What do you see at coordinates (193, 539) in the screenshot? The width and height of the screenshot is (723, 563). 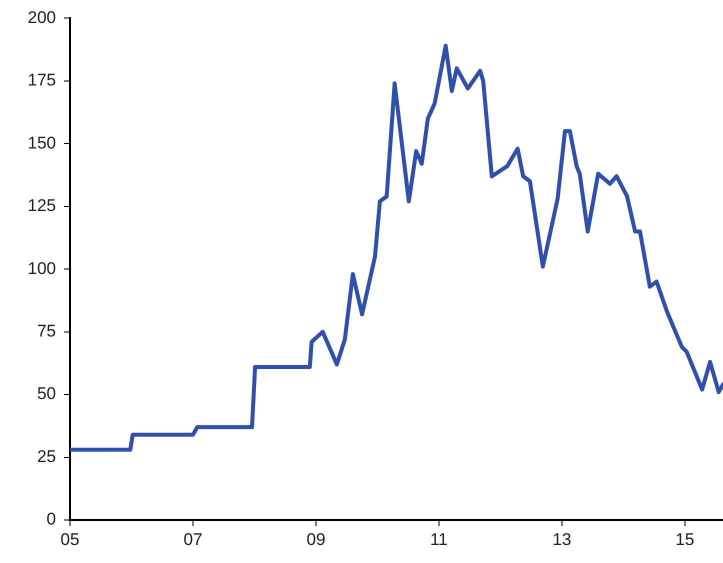 I see `x-tick-label: 07` at bounding box center [193, 539].